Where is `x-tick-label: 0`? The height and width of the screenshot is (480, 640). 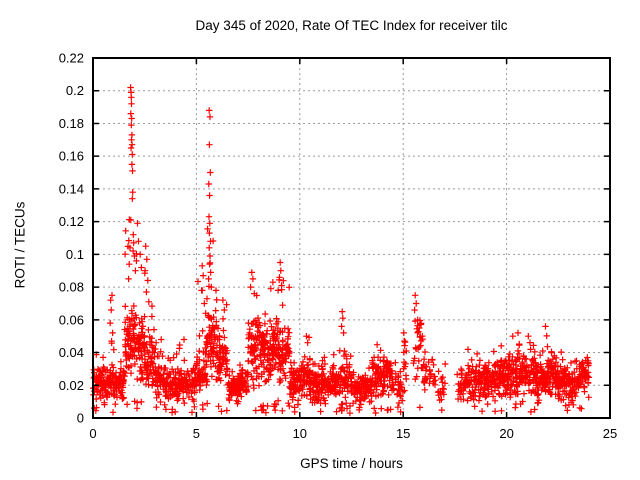
x-tick-label: 0 is located at coordinates (92, 433).